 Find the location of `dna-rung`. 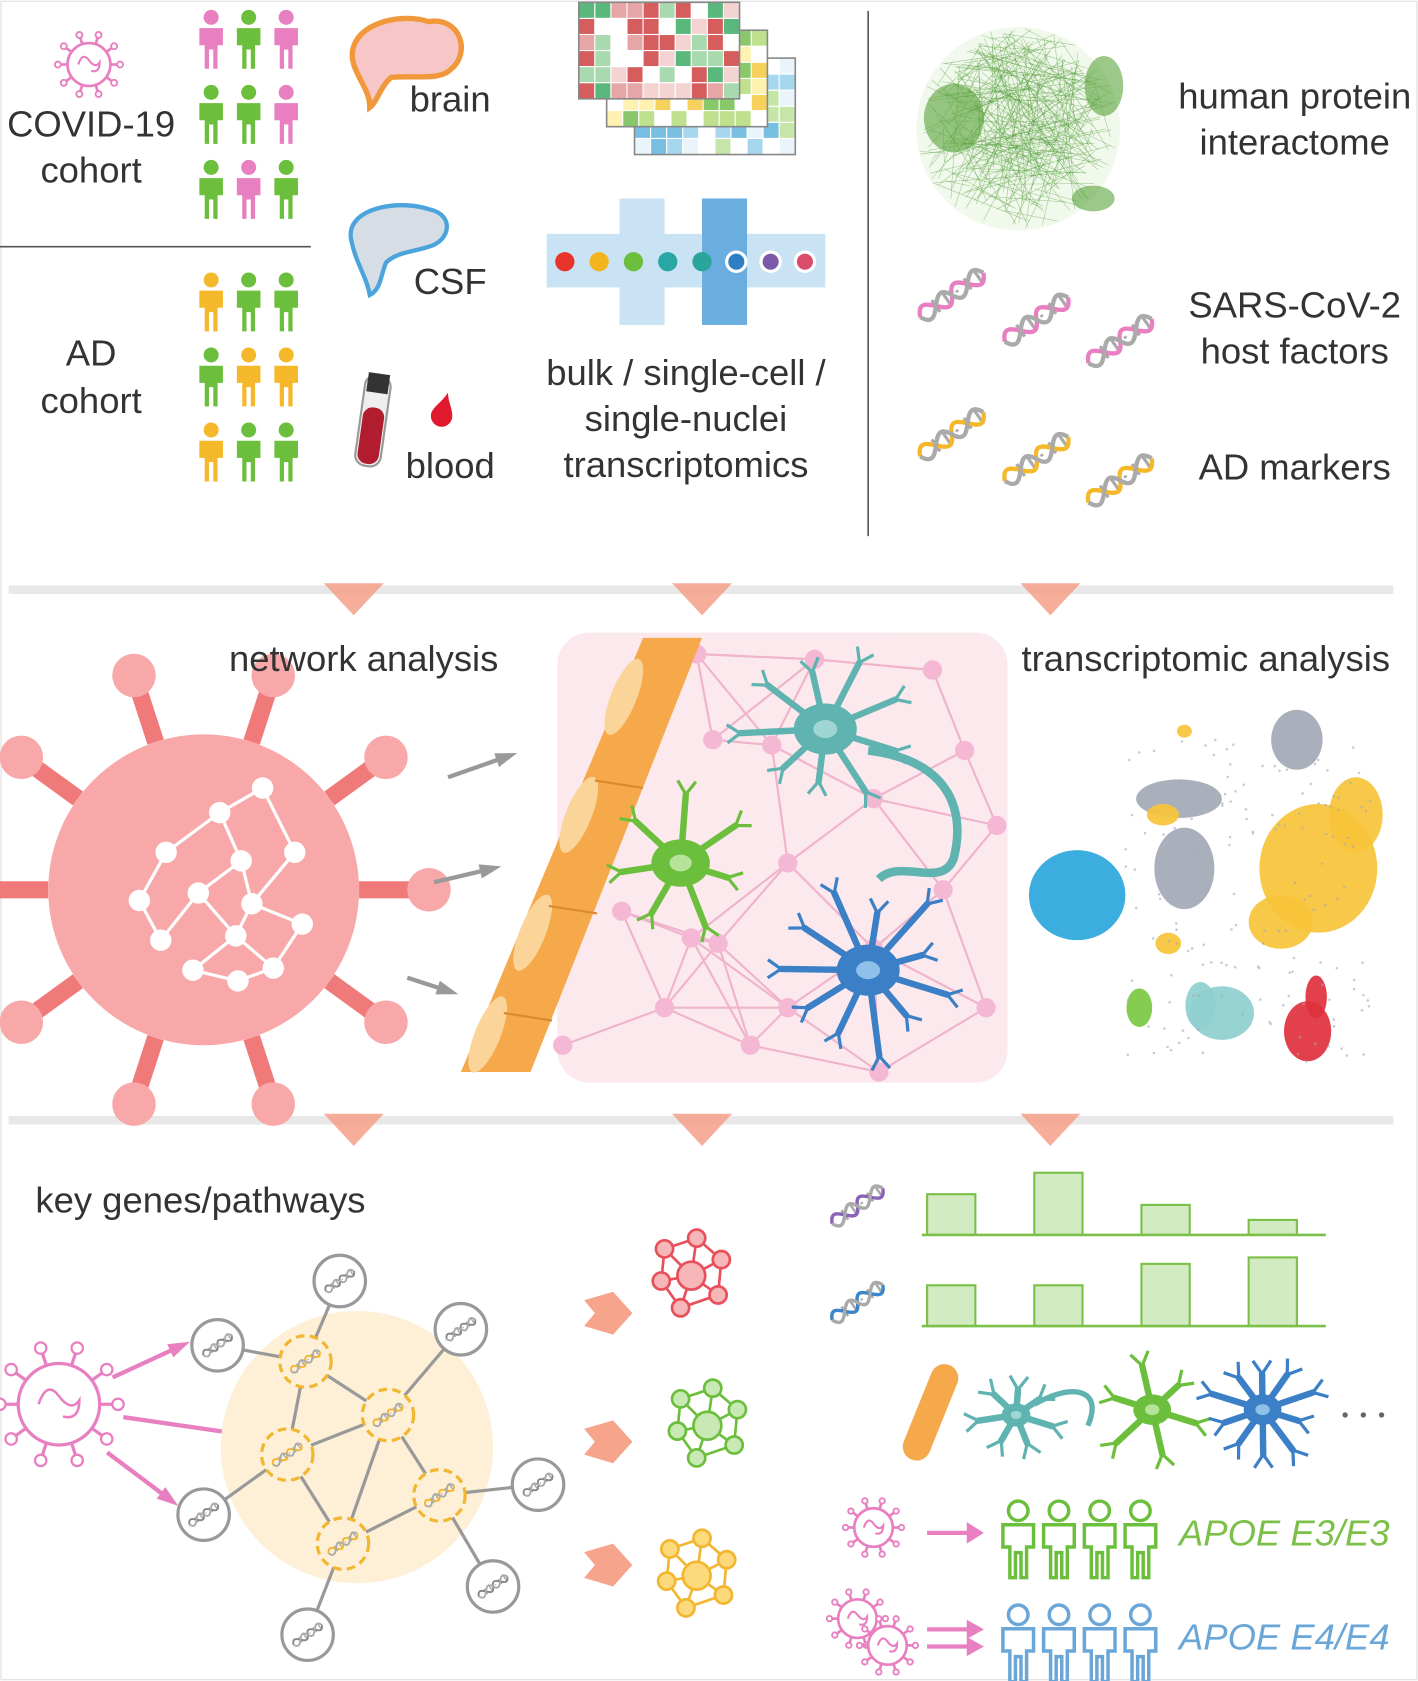

dna-rung is located at coordinates (1041, 316).